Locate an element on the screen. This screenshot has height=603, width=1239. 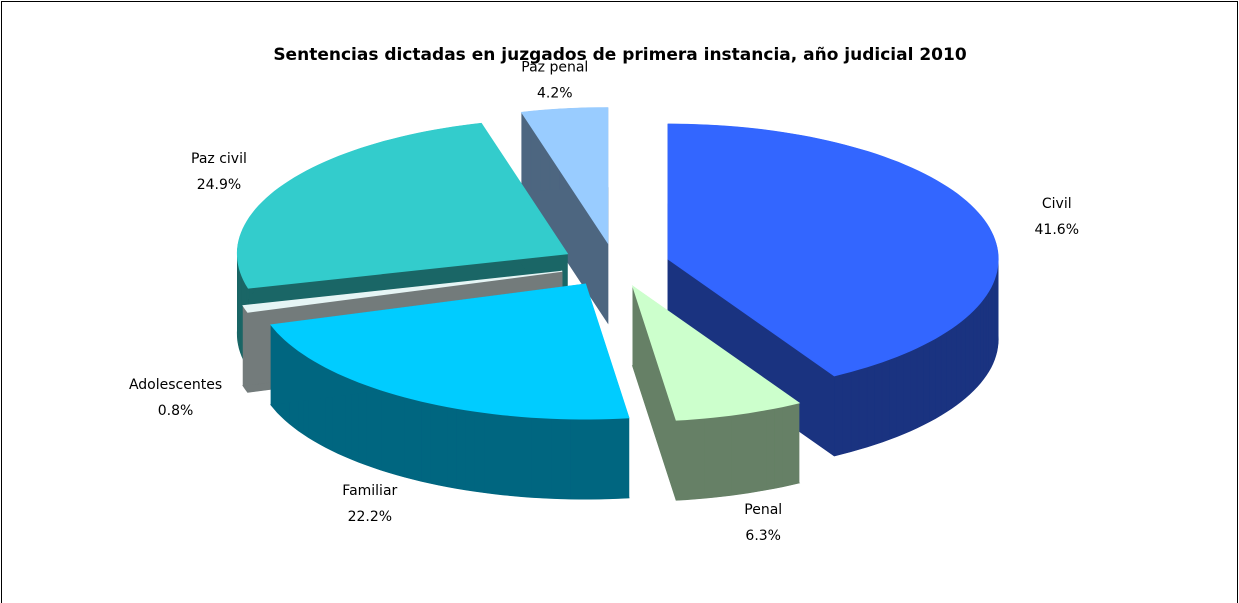
slice-label: Familiar is located at coordinates (369, 491).